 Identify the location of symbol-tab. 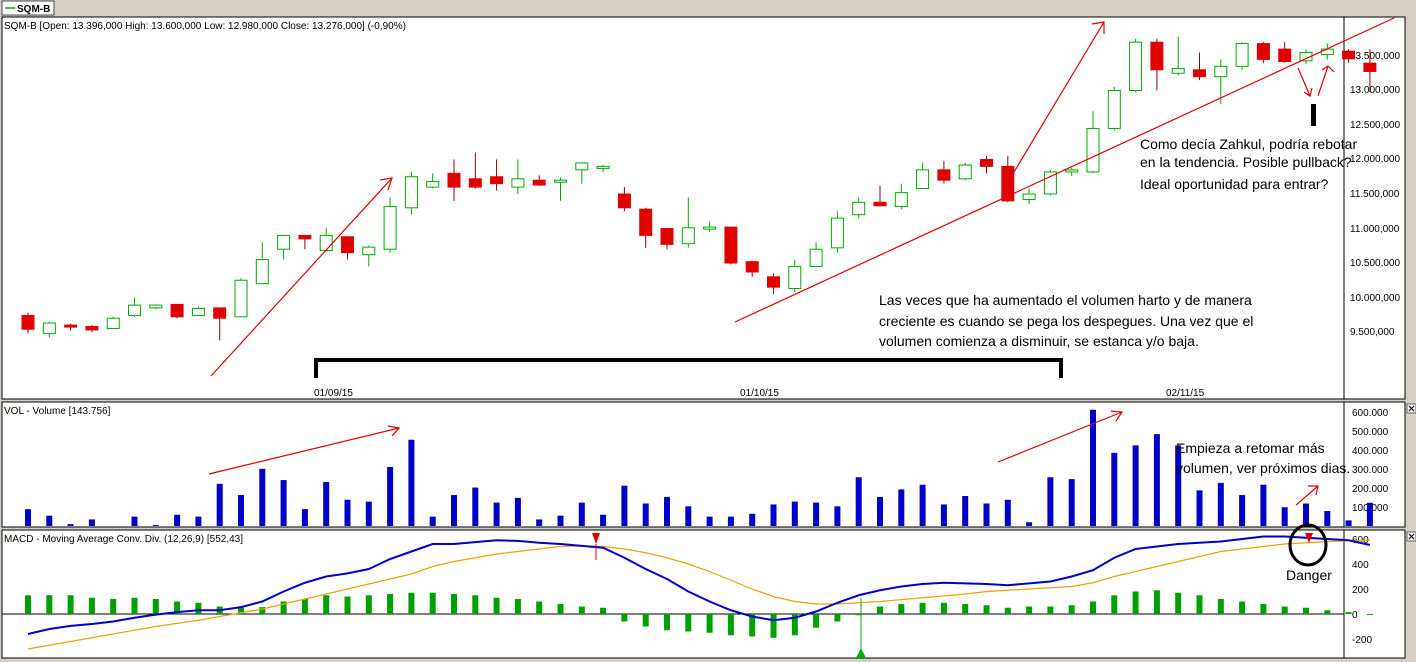
(28, 8).